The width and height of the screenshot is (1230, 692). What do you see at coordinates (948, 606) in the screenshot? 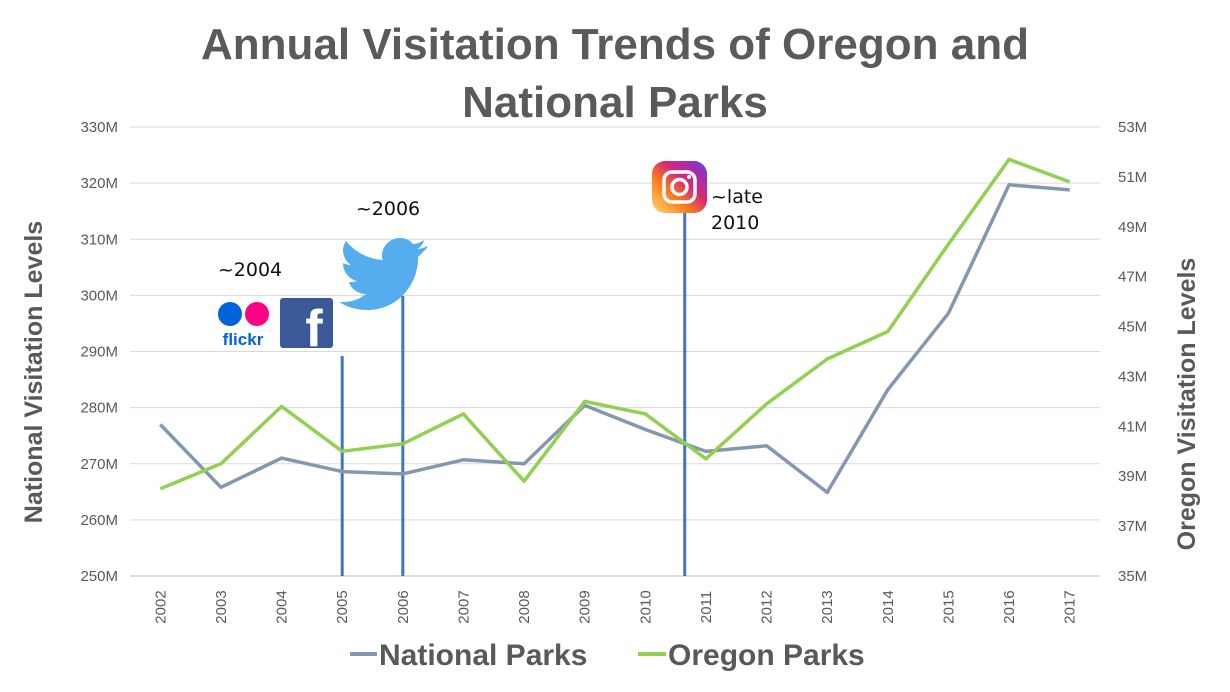
I see `x-tick-label: 2015` at bounding box center [948, 606].